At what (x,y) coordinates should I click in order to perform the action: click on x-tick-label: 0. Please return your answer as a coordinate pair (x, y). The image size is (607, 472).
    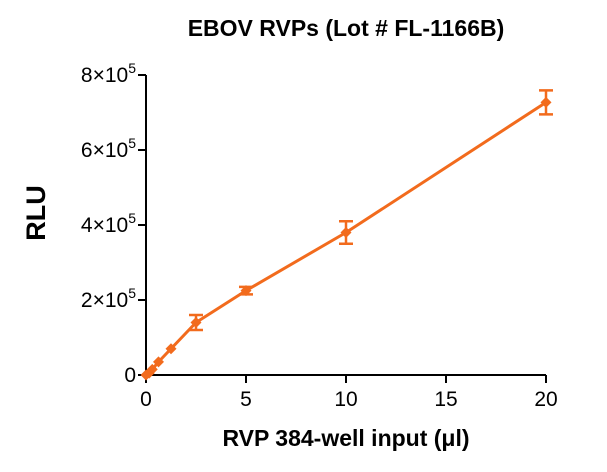
    Looking at the image, I should click on (146, 399).